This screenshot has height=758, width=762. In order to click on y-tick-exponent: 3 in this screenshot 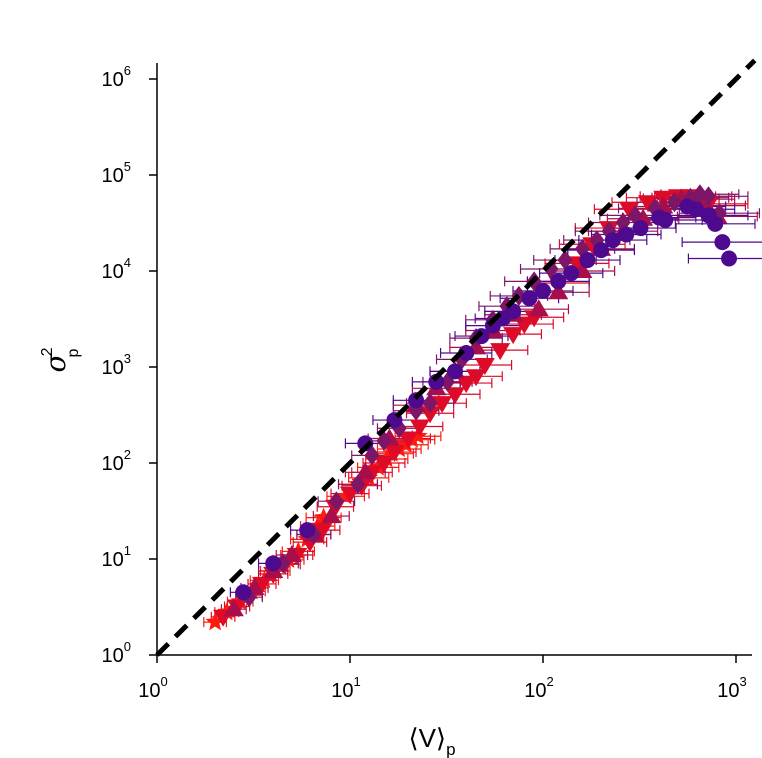, I will do `click(127, 358)`.